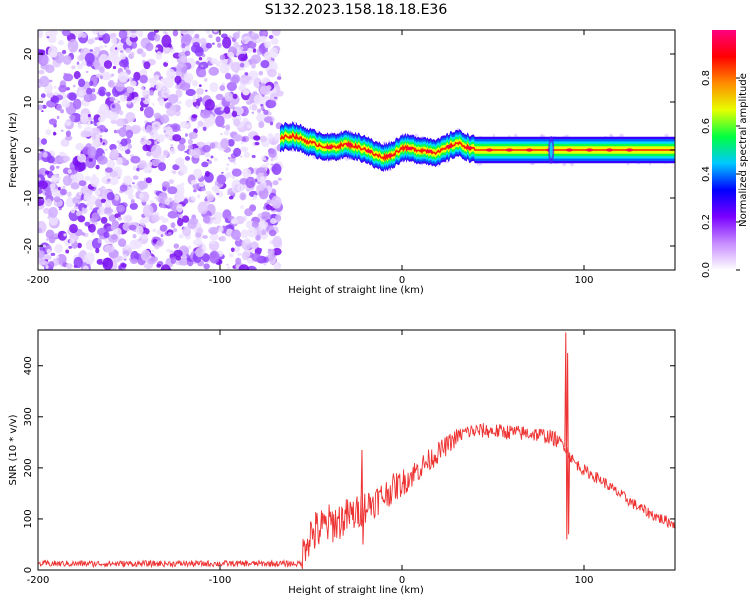 Image resolution: width=750 pixels, height=604 pixels. Describe the element at coordinates (477, 147) in the screenshot. I see `heatmap-signal-ridge` at that location.